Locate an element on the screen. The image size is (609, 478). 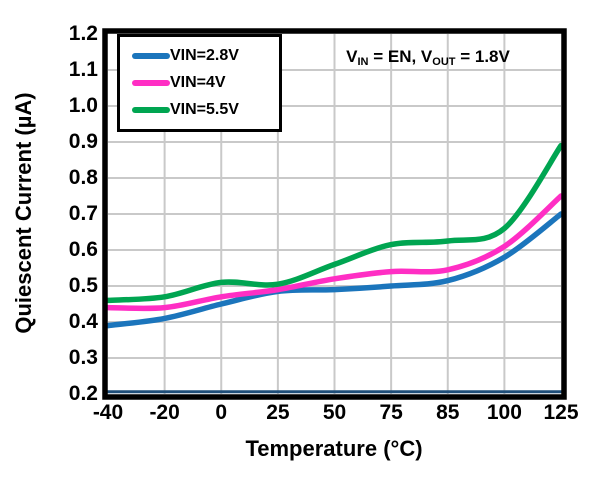
x-tick-label: 125 is located at coordinates (561, 412).